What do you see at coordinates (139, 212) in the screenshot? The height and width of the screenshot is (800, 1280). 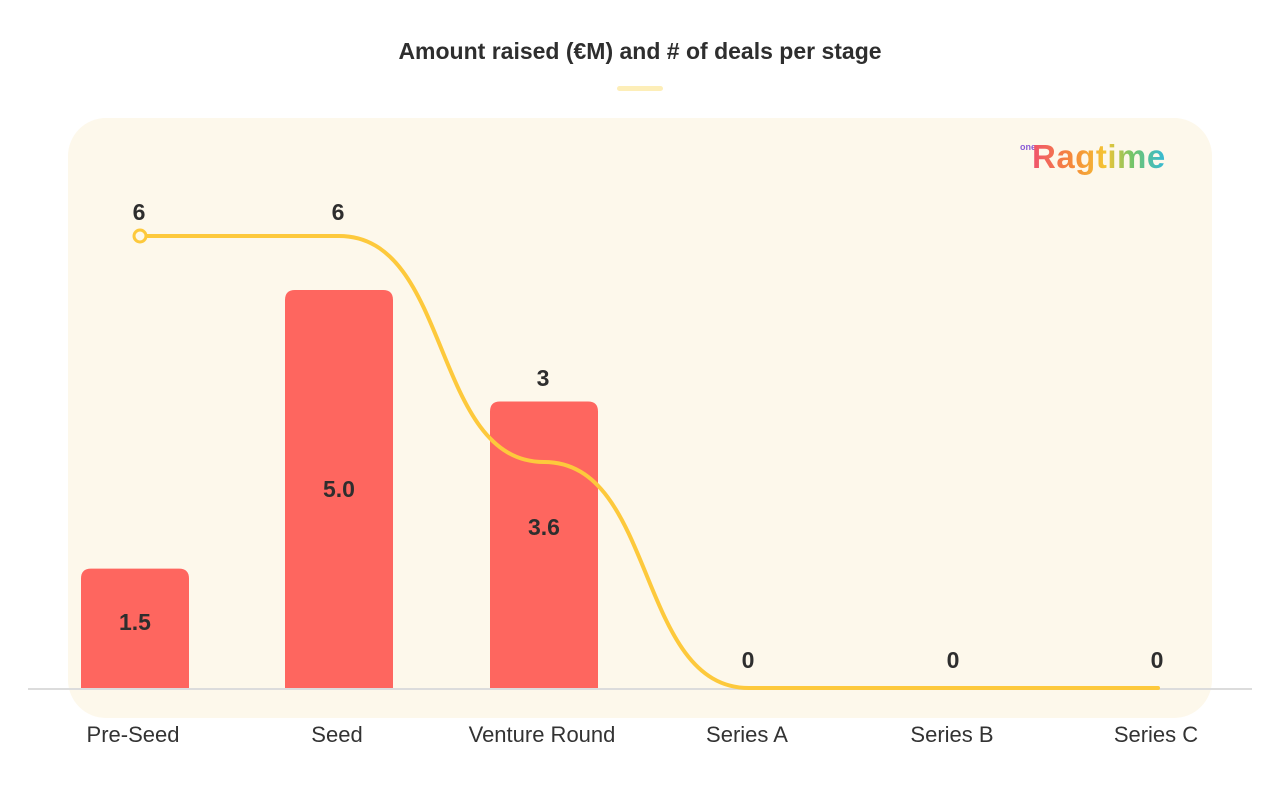 I see `deals-label-pre-seed: 6` at bounding box center [139, 212].